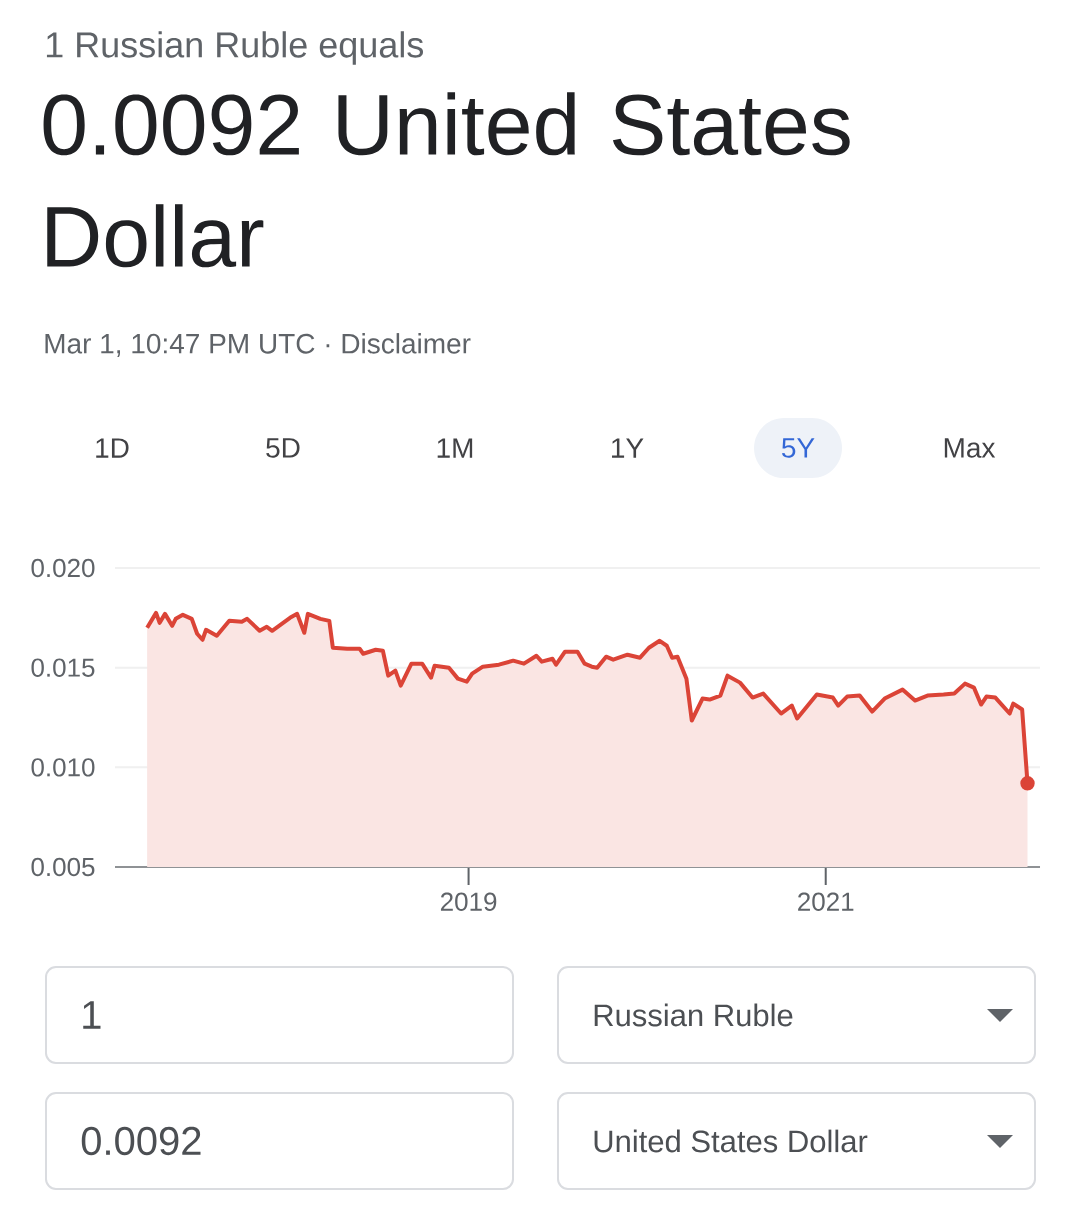  What do you see at coordinates (235, 48) in the screenshot?
I see `chart-title: 1 Russian Ruble equals` at bounding box center [235, 48].